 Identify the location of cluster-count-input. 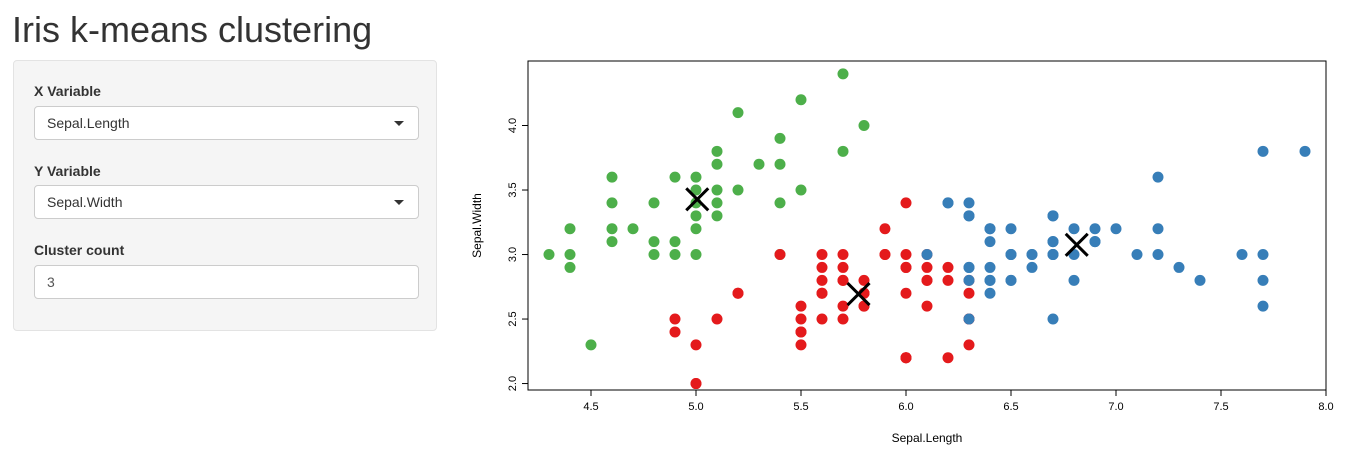
(226, 282).